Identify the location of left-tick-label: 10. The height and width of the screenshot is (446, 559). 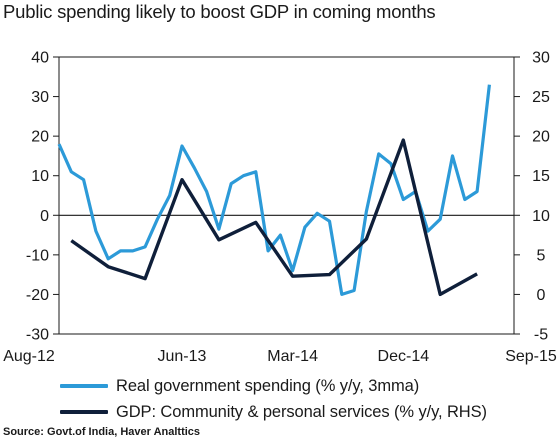
(40, 176).